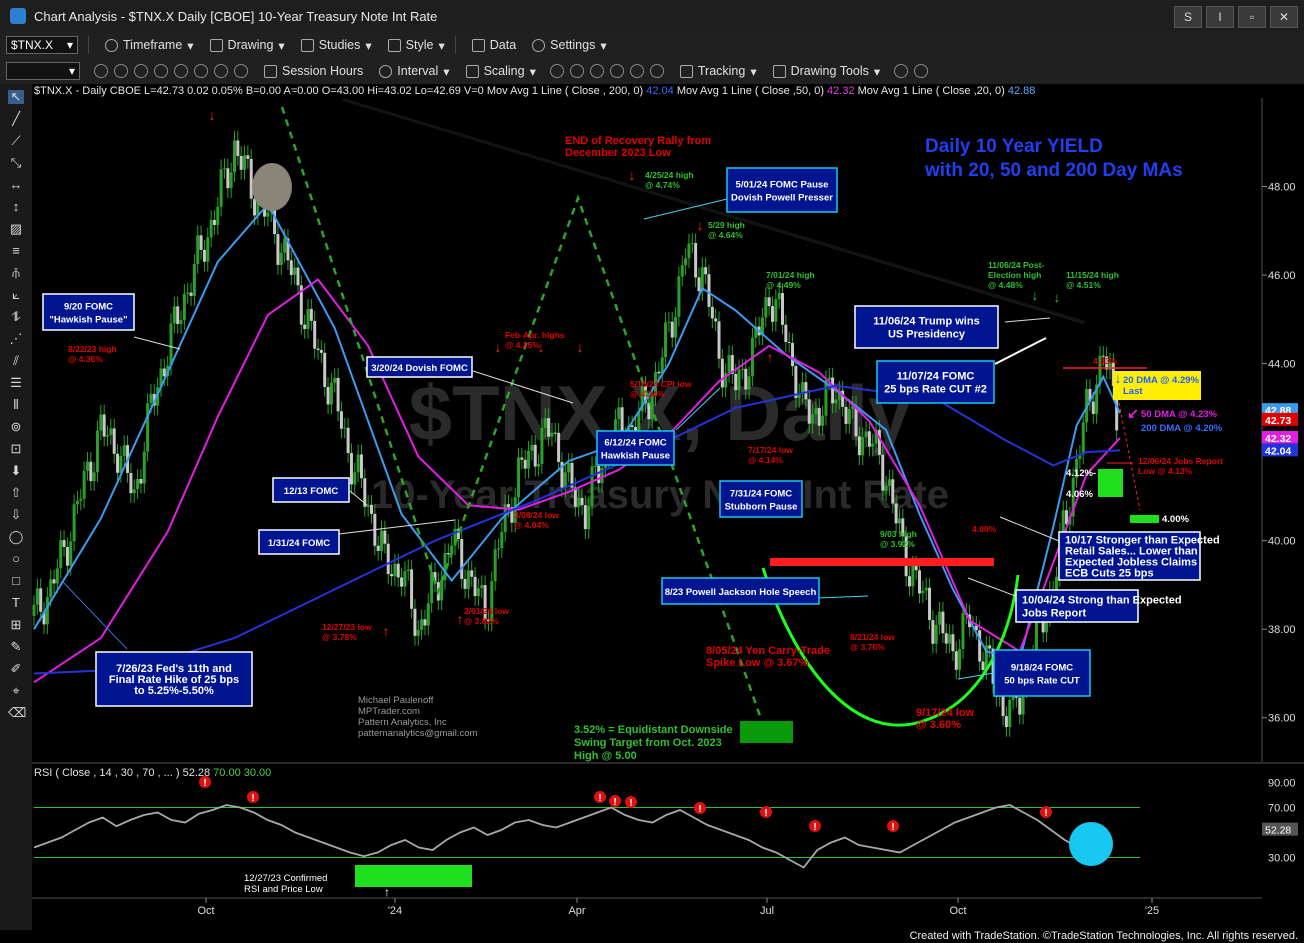 The width and height of the screenshot is (1304, 943). Describe the element at coordinates (478, 45) in the screenshot. I see `bar-chart-icon` at that location.